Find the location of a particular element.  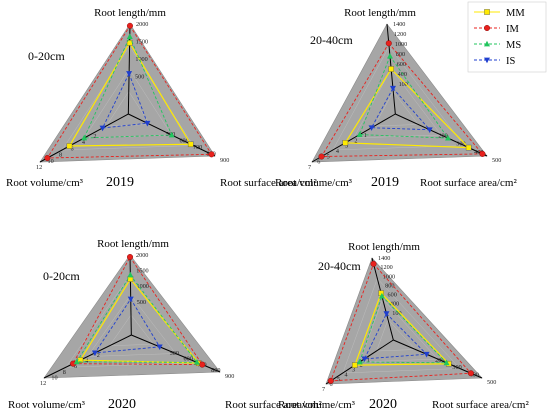

legend-label-im: IM is located at coordinates (512, 29).